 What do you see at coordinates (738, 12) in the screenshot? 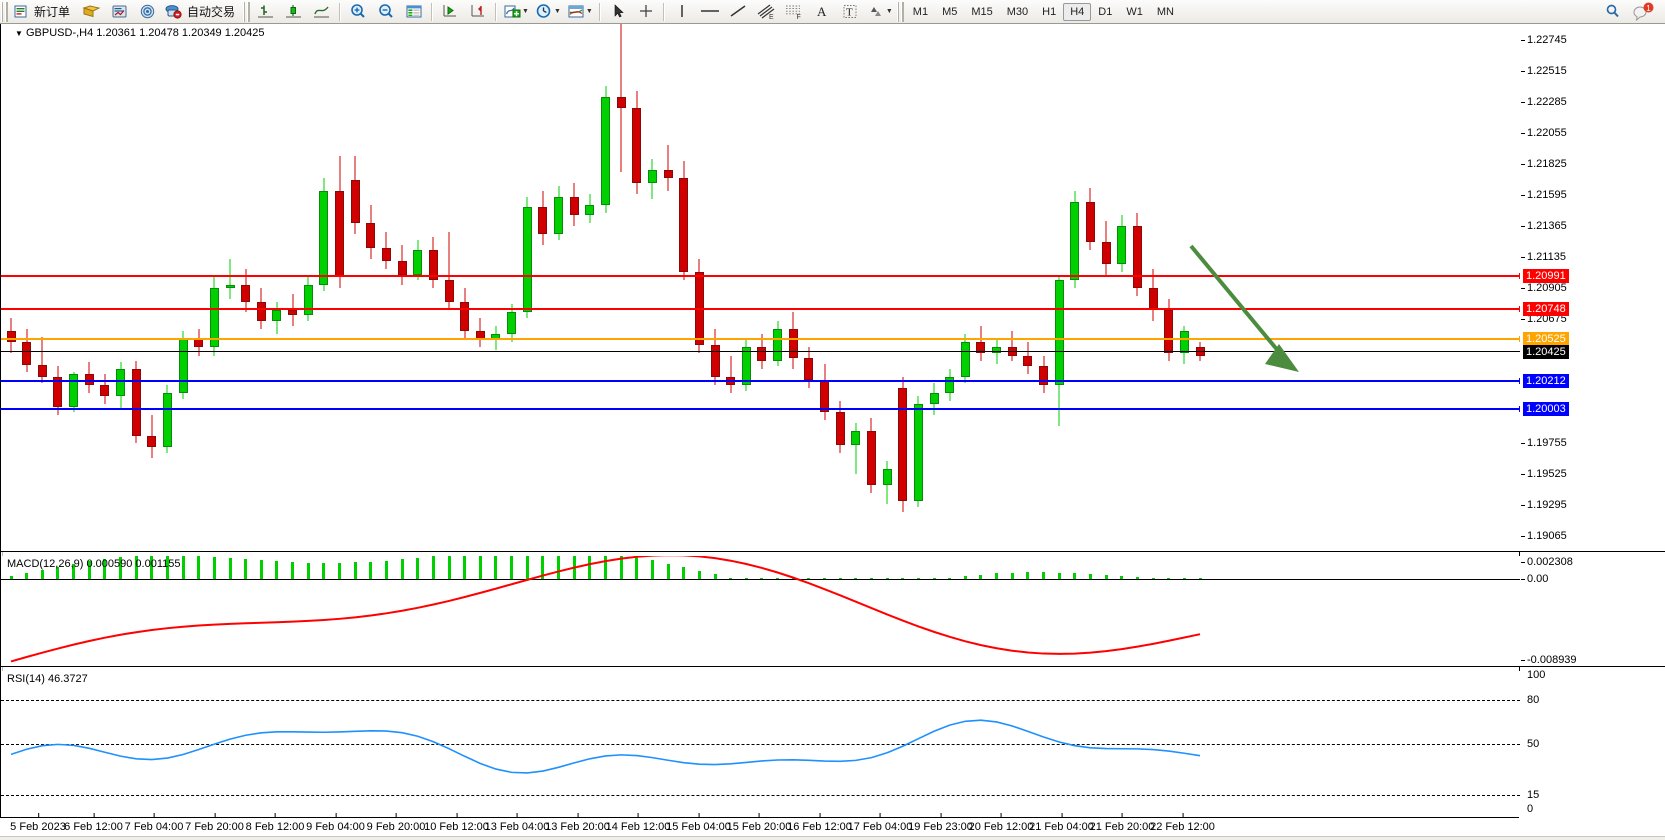
I see `trendline-tool-button` at bounding box center [738, 12].